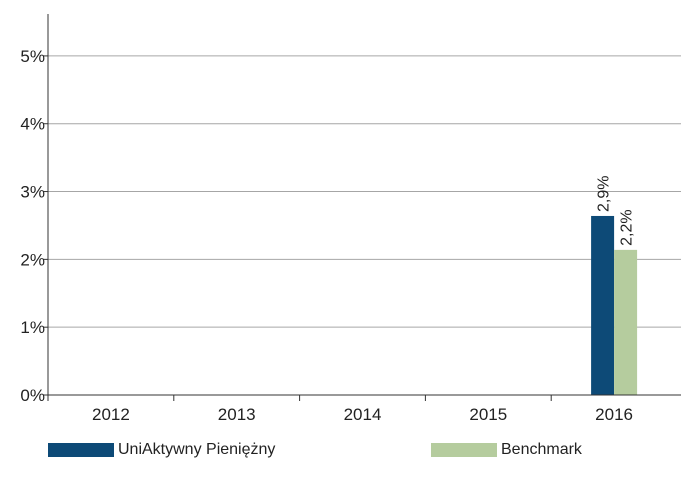 The image size is (681, 488). What do you see at coordinates (488, 414) in the screenshot?
I see `x-tick-label: 2015` at bounding box center [488, 414].